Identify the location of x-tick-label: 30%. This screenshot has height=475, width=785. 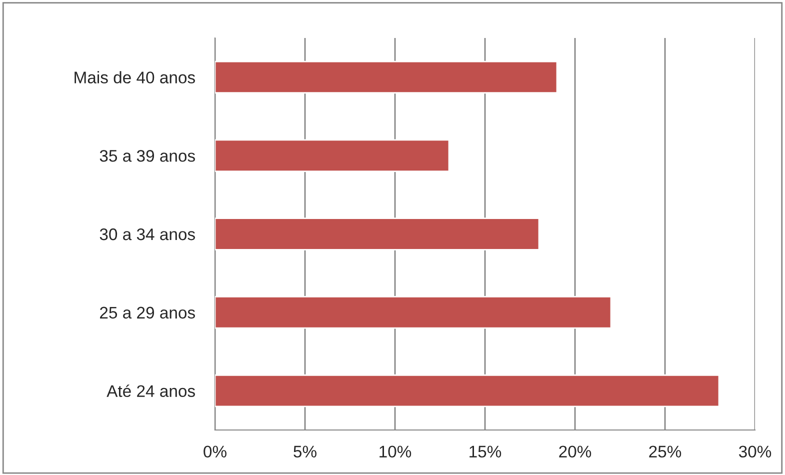
(755, 452).